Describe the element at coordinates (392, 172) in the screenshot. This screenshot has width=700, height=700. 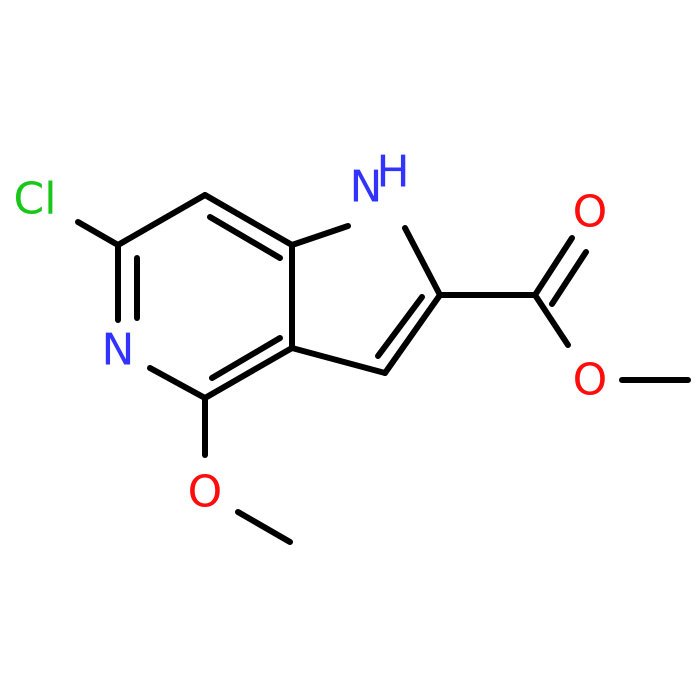
I see `atom-label: H` at that location.